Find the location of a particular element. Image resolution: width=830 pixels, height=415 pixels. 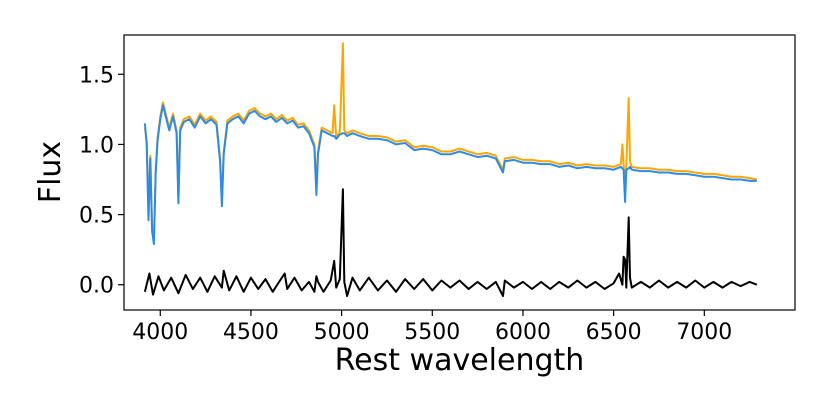

y-axis-label: Flux is located at coordinates (50, 172).